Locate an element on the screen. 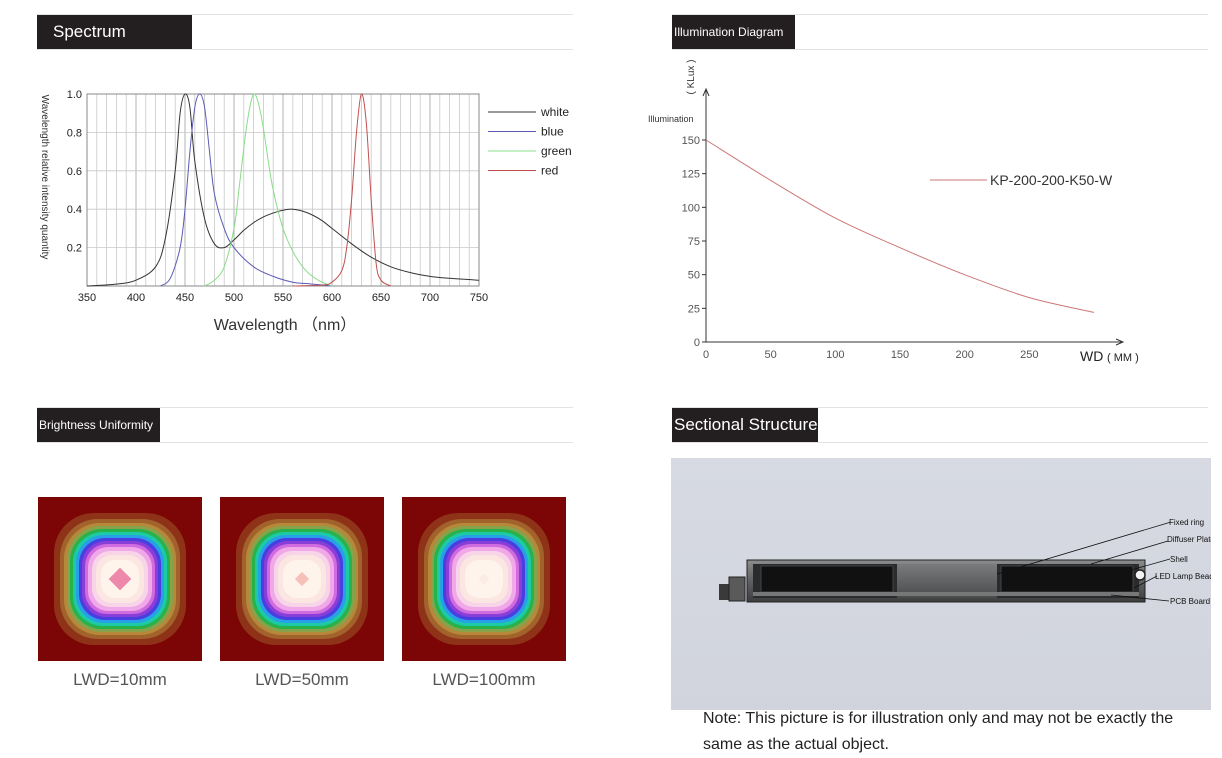  illumination-y-tick-label: 0 is located at coordinates (697, 343).